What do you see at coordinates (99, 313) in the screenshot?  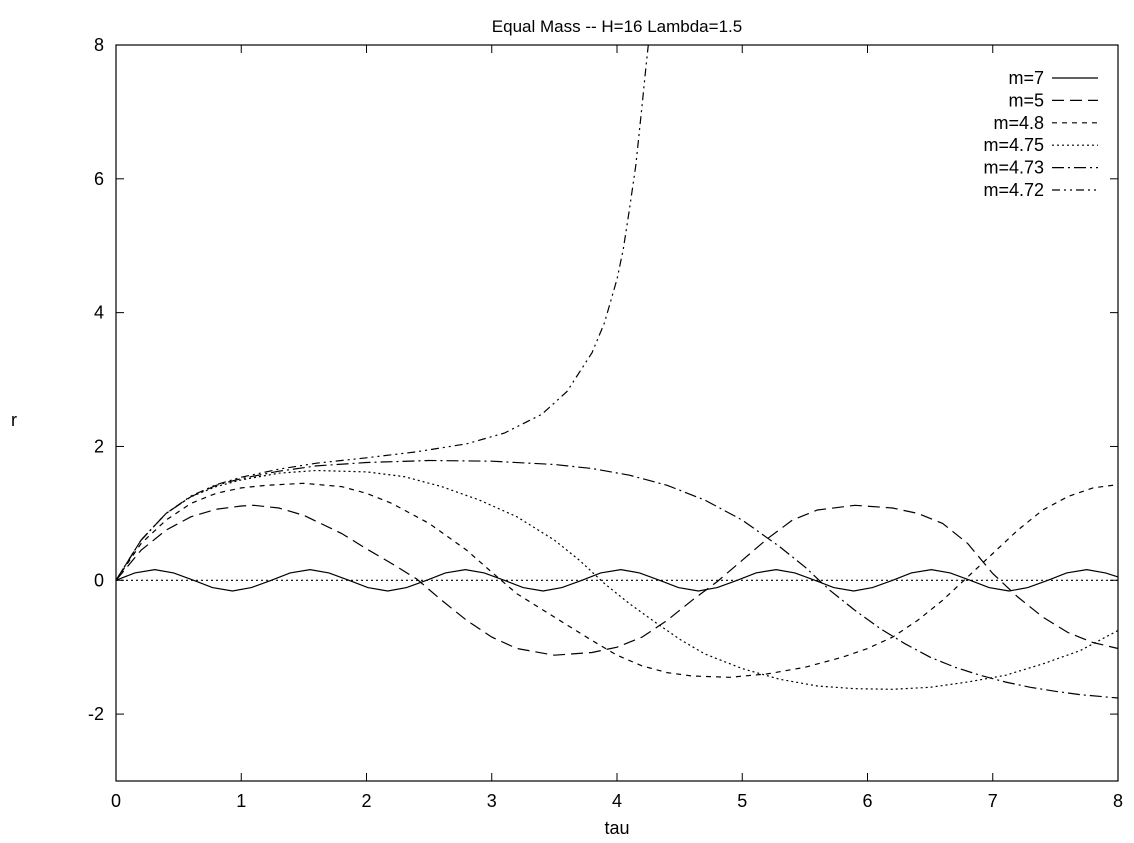 I see `y-tick-label: 4` at bounding box center [99, 313].